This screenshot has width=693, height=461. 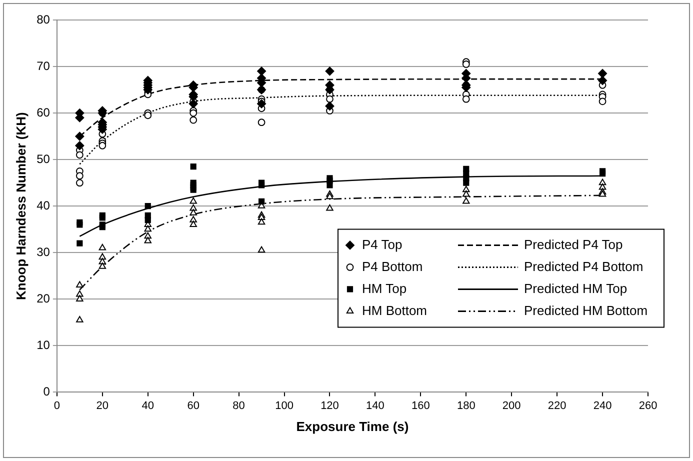 What do you see at coordinates (43, 19) in the screenshot?
I see `y-tick-label: 80` at bounding box center [43, 19].